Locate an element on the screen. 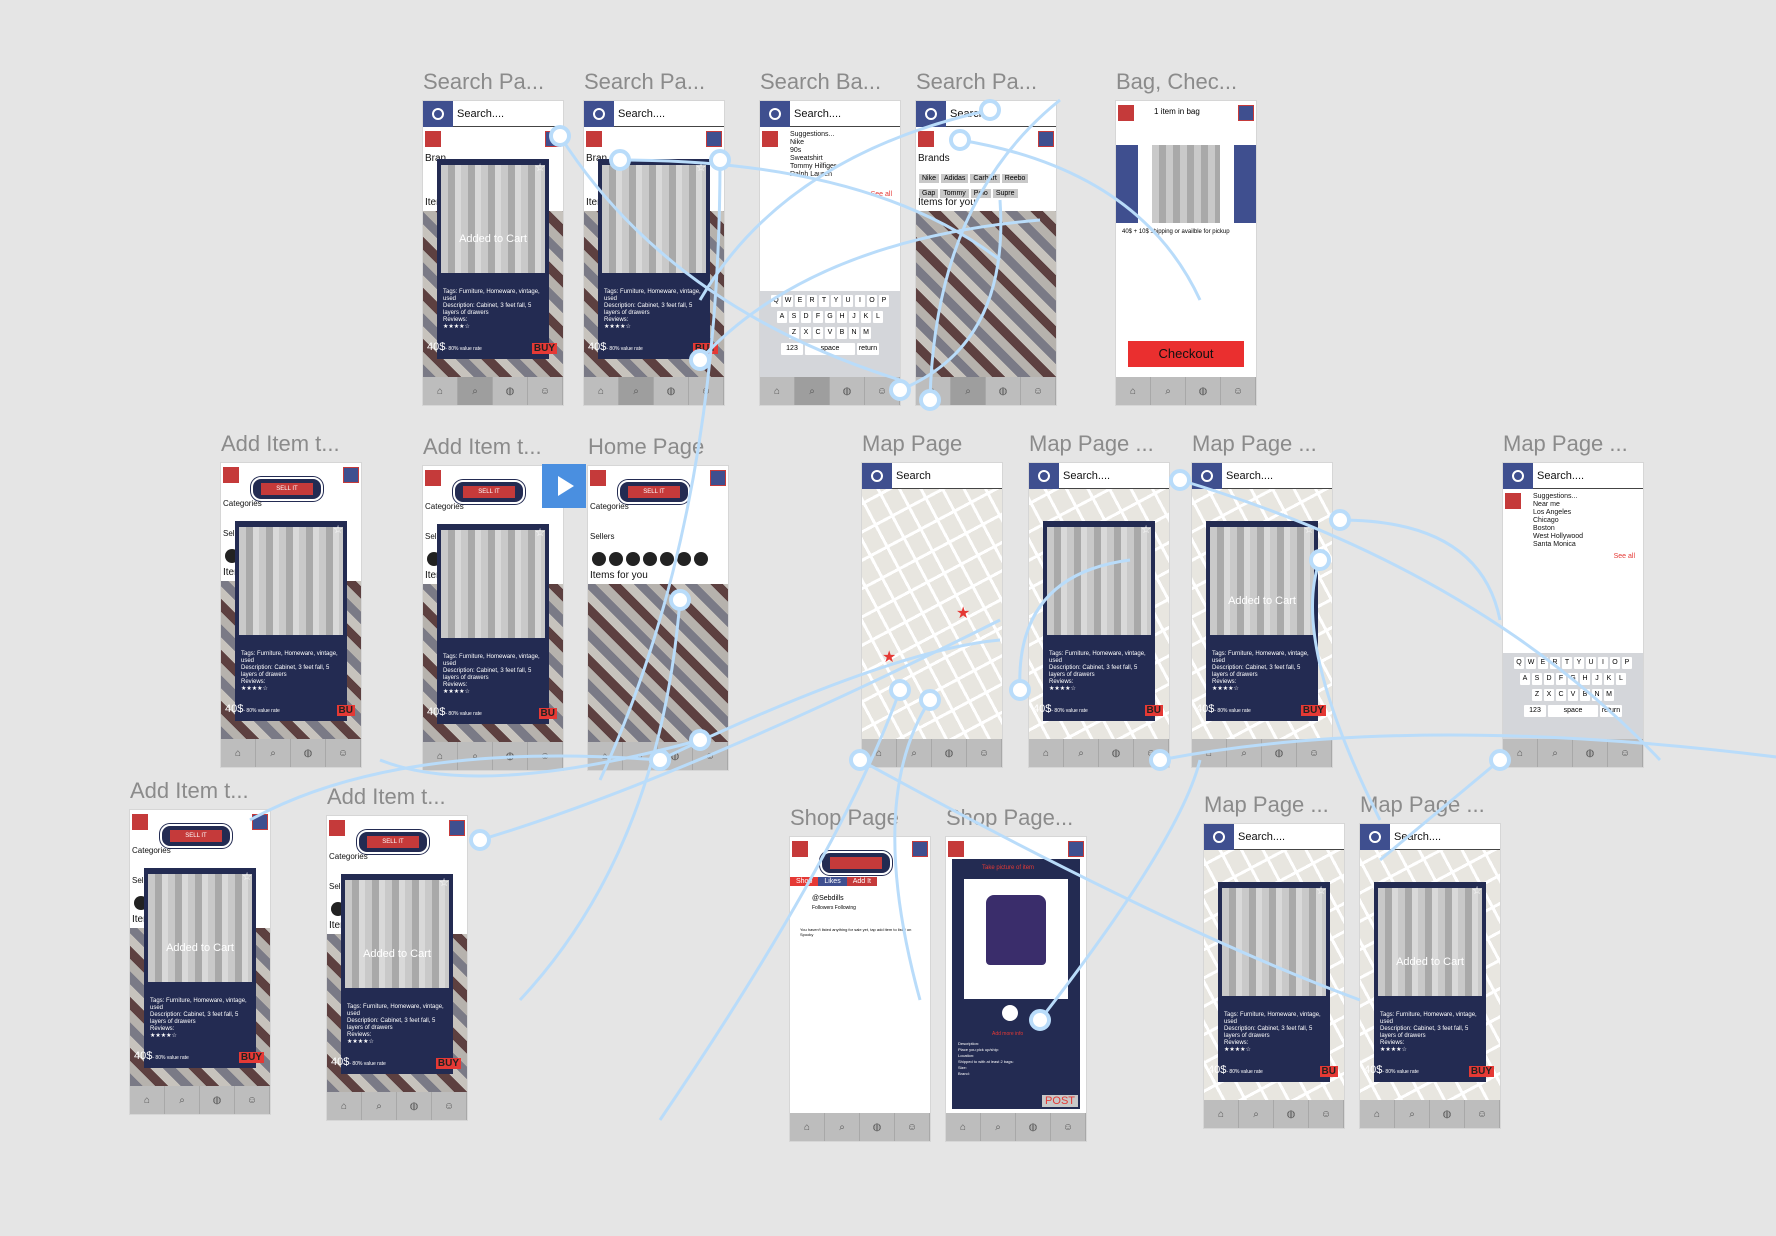 The image size is (1776, 1236). key: Y is located at coordinates (1579, 663).